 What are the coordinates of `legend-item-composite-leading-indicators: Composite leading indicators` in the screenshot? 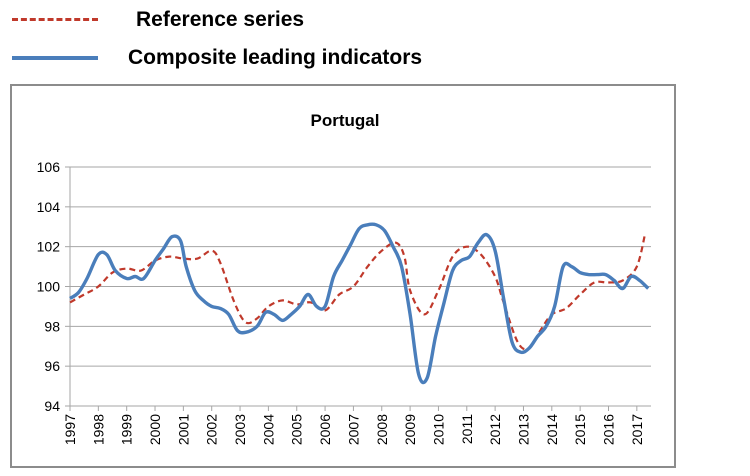 It's located at (300, 58).